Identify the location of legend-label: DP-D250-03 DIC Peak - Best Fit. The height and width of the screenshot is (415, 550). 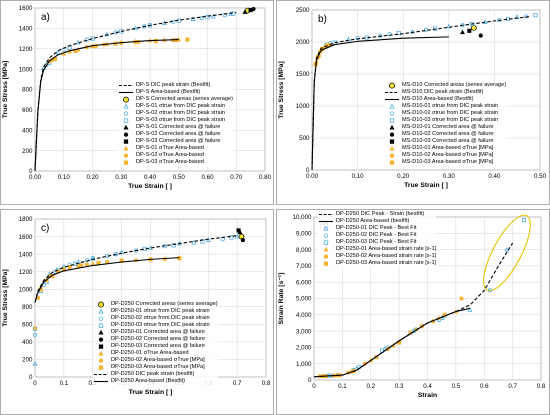
(376, 242).